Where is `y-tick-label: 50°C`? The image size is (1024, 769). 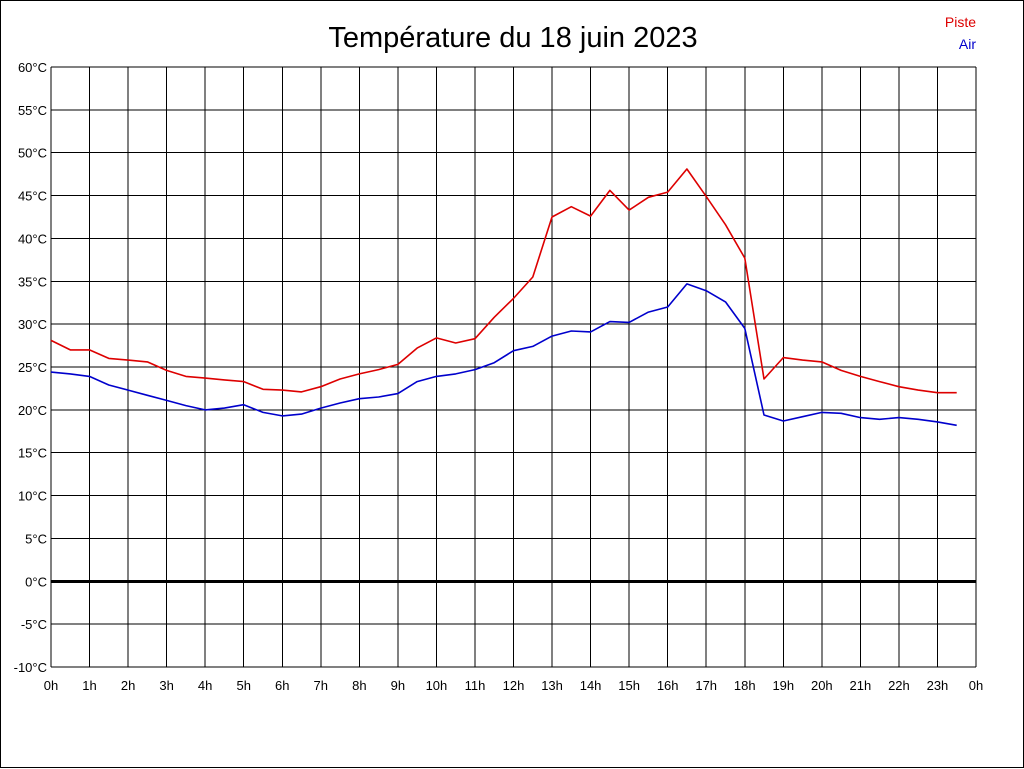
y-tick-label: 50°C is located at coordinates (32, 153).